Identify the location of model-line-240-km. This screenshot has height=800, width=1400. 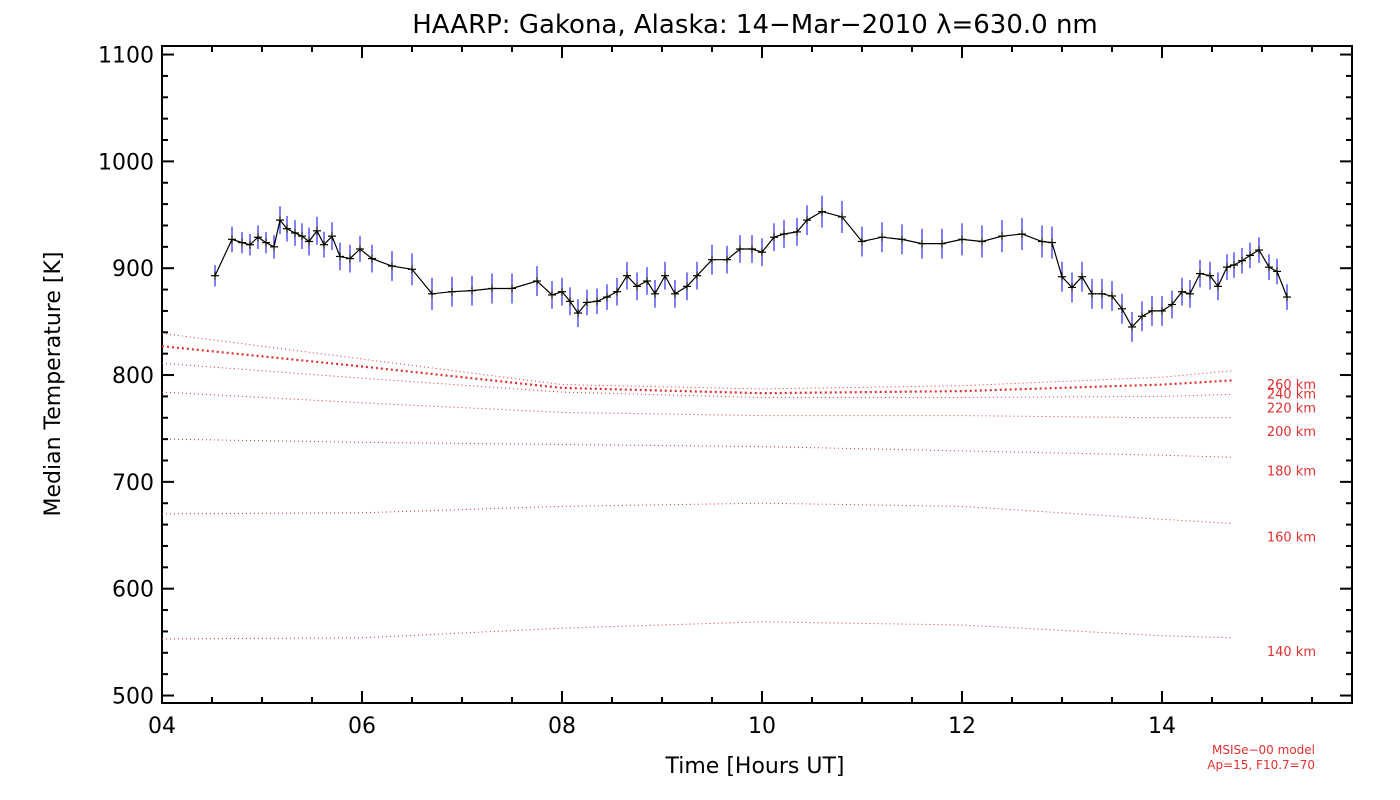
(697, 370).